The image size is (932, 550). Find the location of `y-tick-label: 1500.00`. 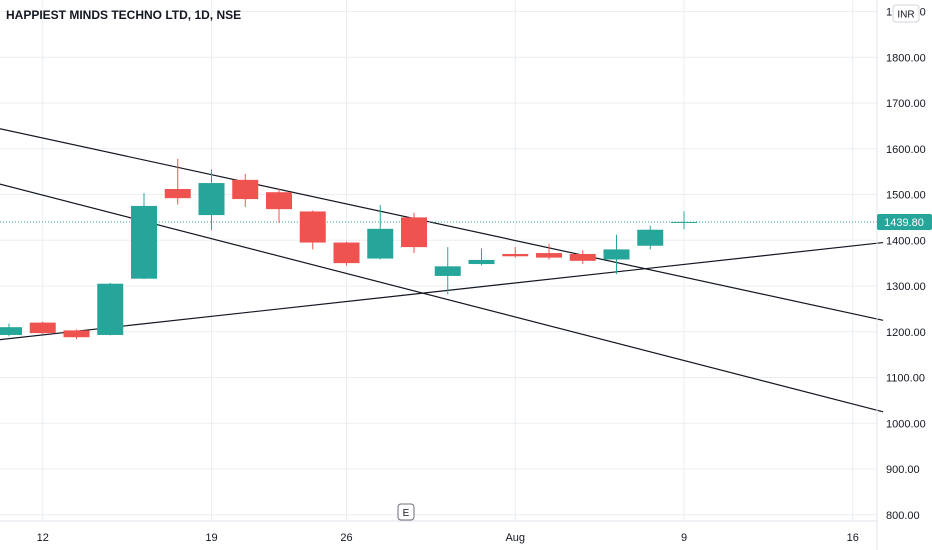

y-tick-label: 1500.00 is located at coordinates (906, 196).